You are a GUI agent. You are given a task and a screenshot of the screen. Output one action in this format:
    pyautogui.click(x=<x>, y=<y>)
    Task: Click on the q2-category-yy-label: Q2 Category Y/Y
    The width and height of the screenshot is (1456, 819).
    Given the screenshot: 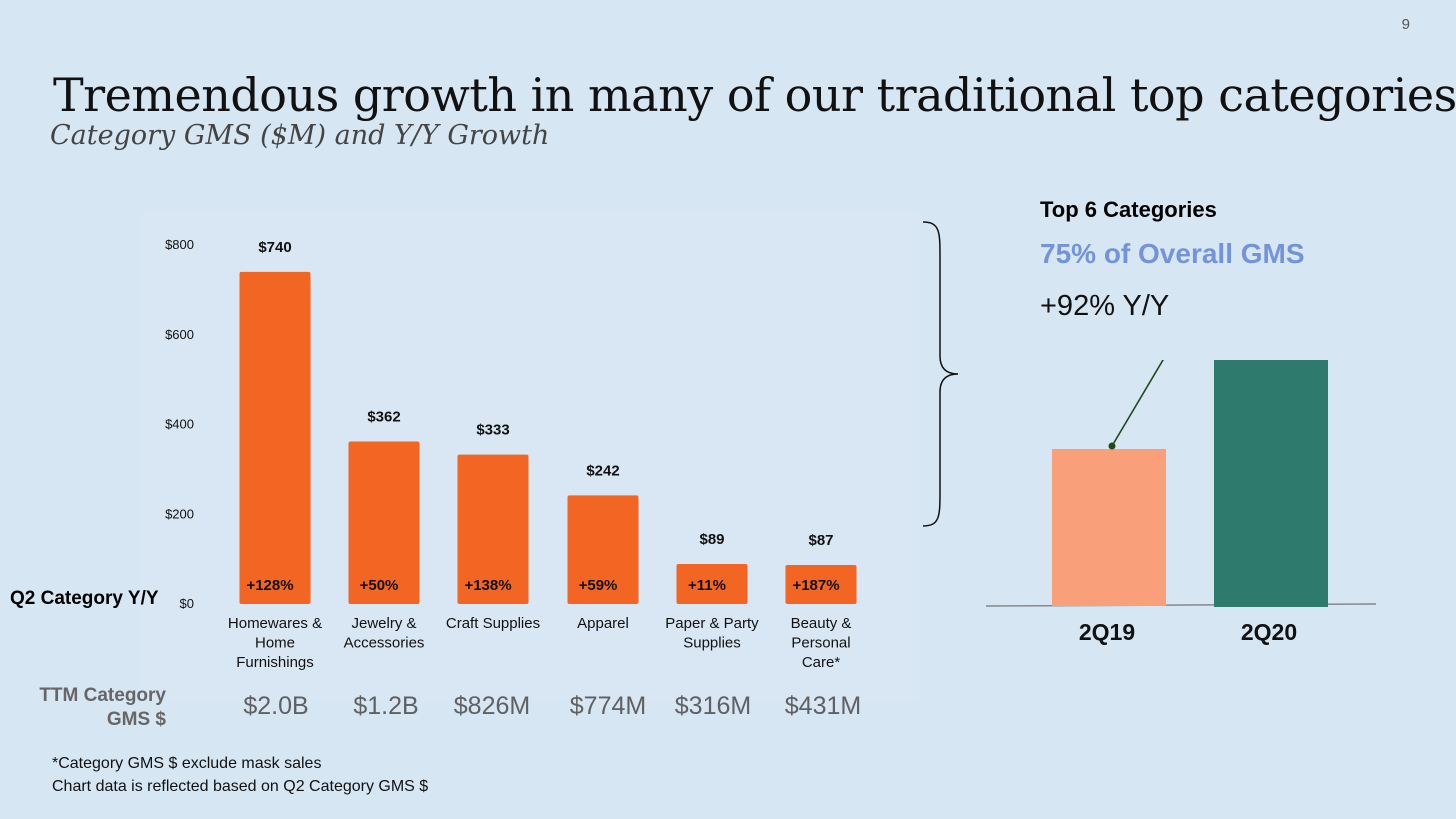 What is the action you would take?
    pyautogui.click(x=84, y=598)
    